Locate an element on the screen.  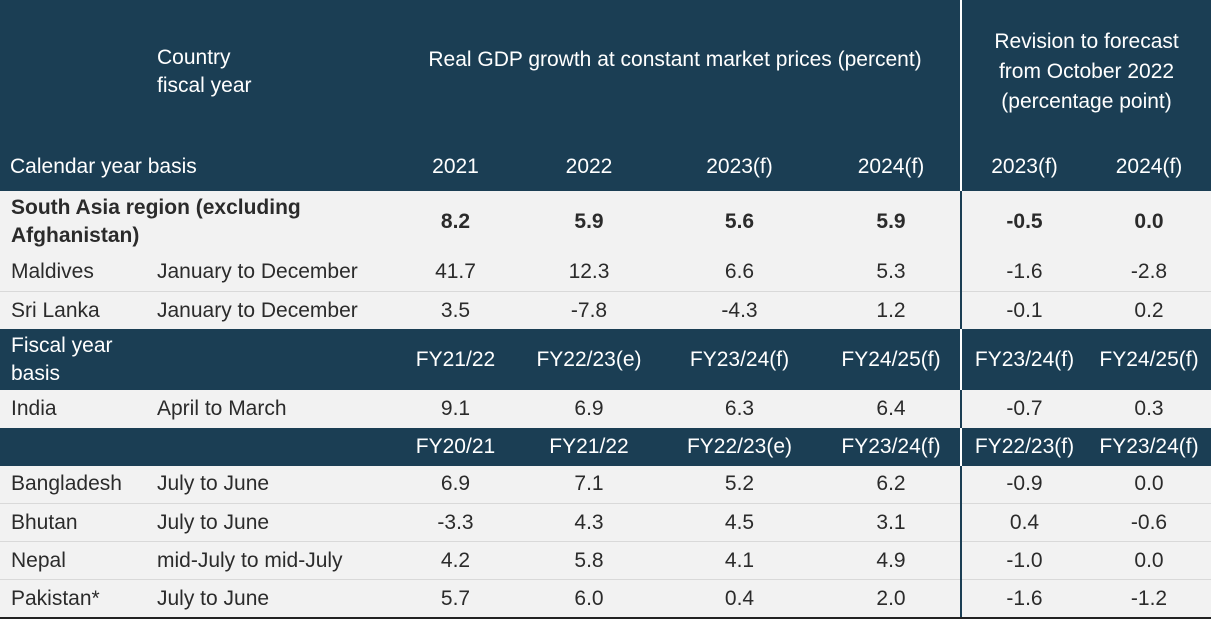
cell-value: -0.1 is located at coordinates (1024, 310).